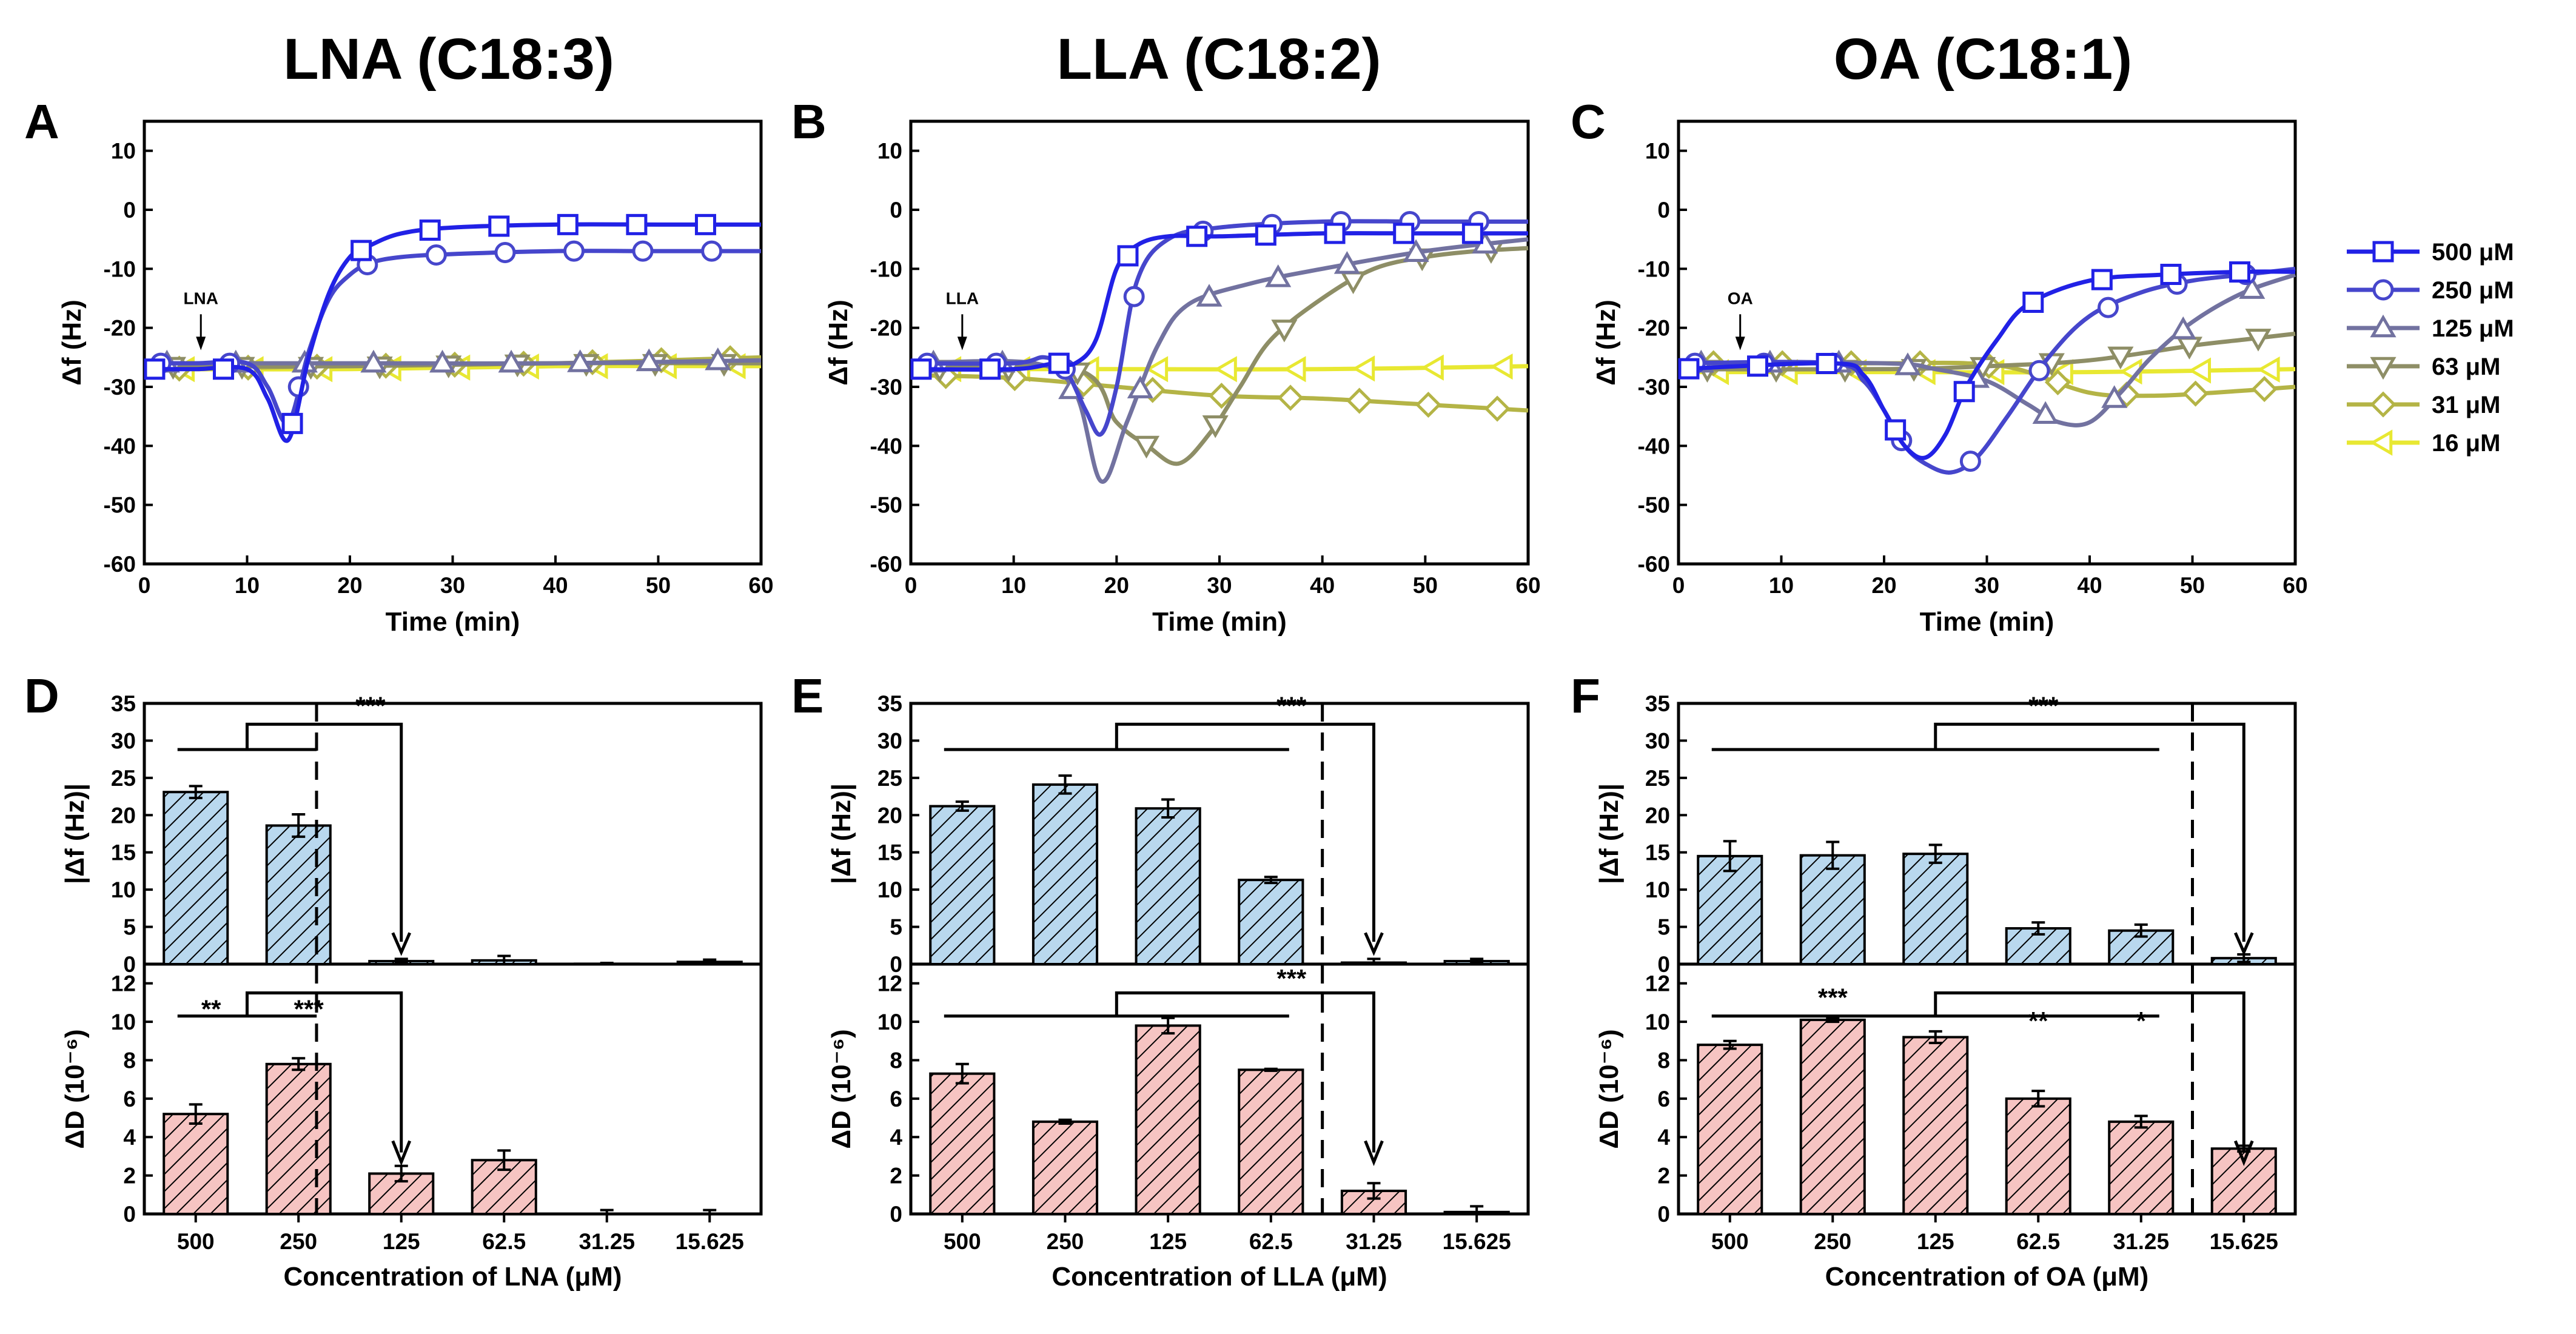 The width and height of the screenshot is (2576, 1334). Describe the element at coordinates (201, 343) in the screenshot. I see `injection-arrowhead` at that location.